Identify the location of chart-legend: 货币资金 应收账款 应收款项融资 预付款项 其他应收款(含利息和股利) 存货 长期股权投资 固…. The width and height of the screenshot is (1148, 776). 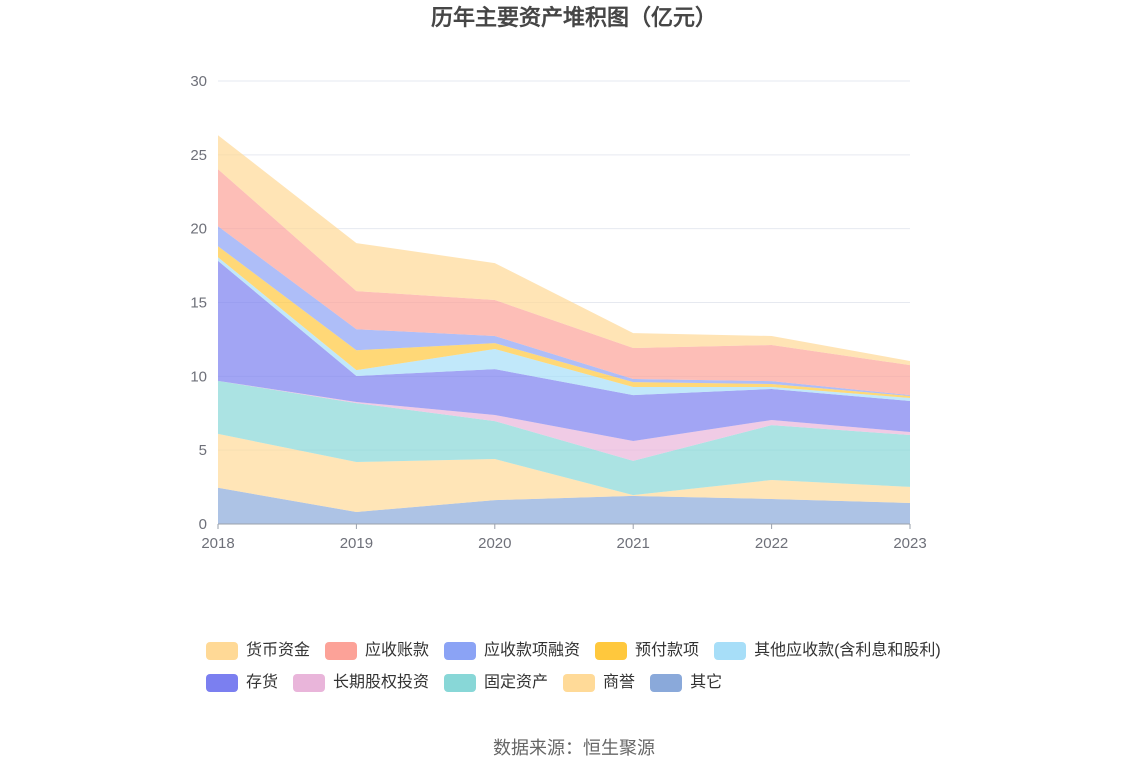
(586, 673).